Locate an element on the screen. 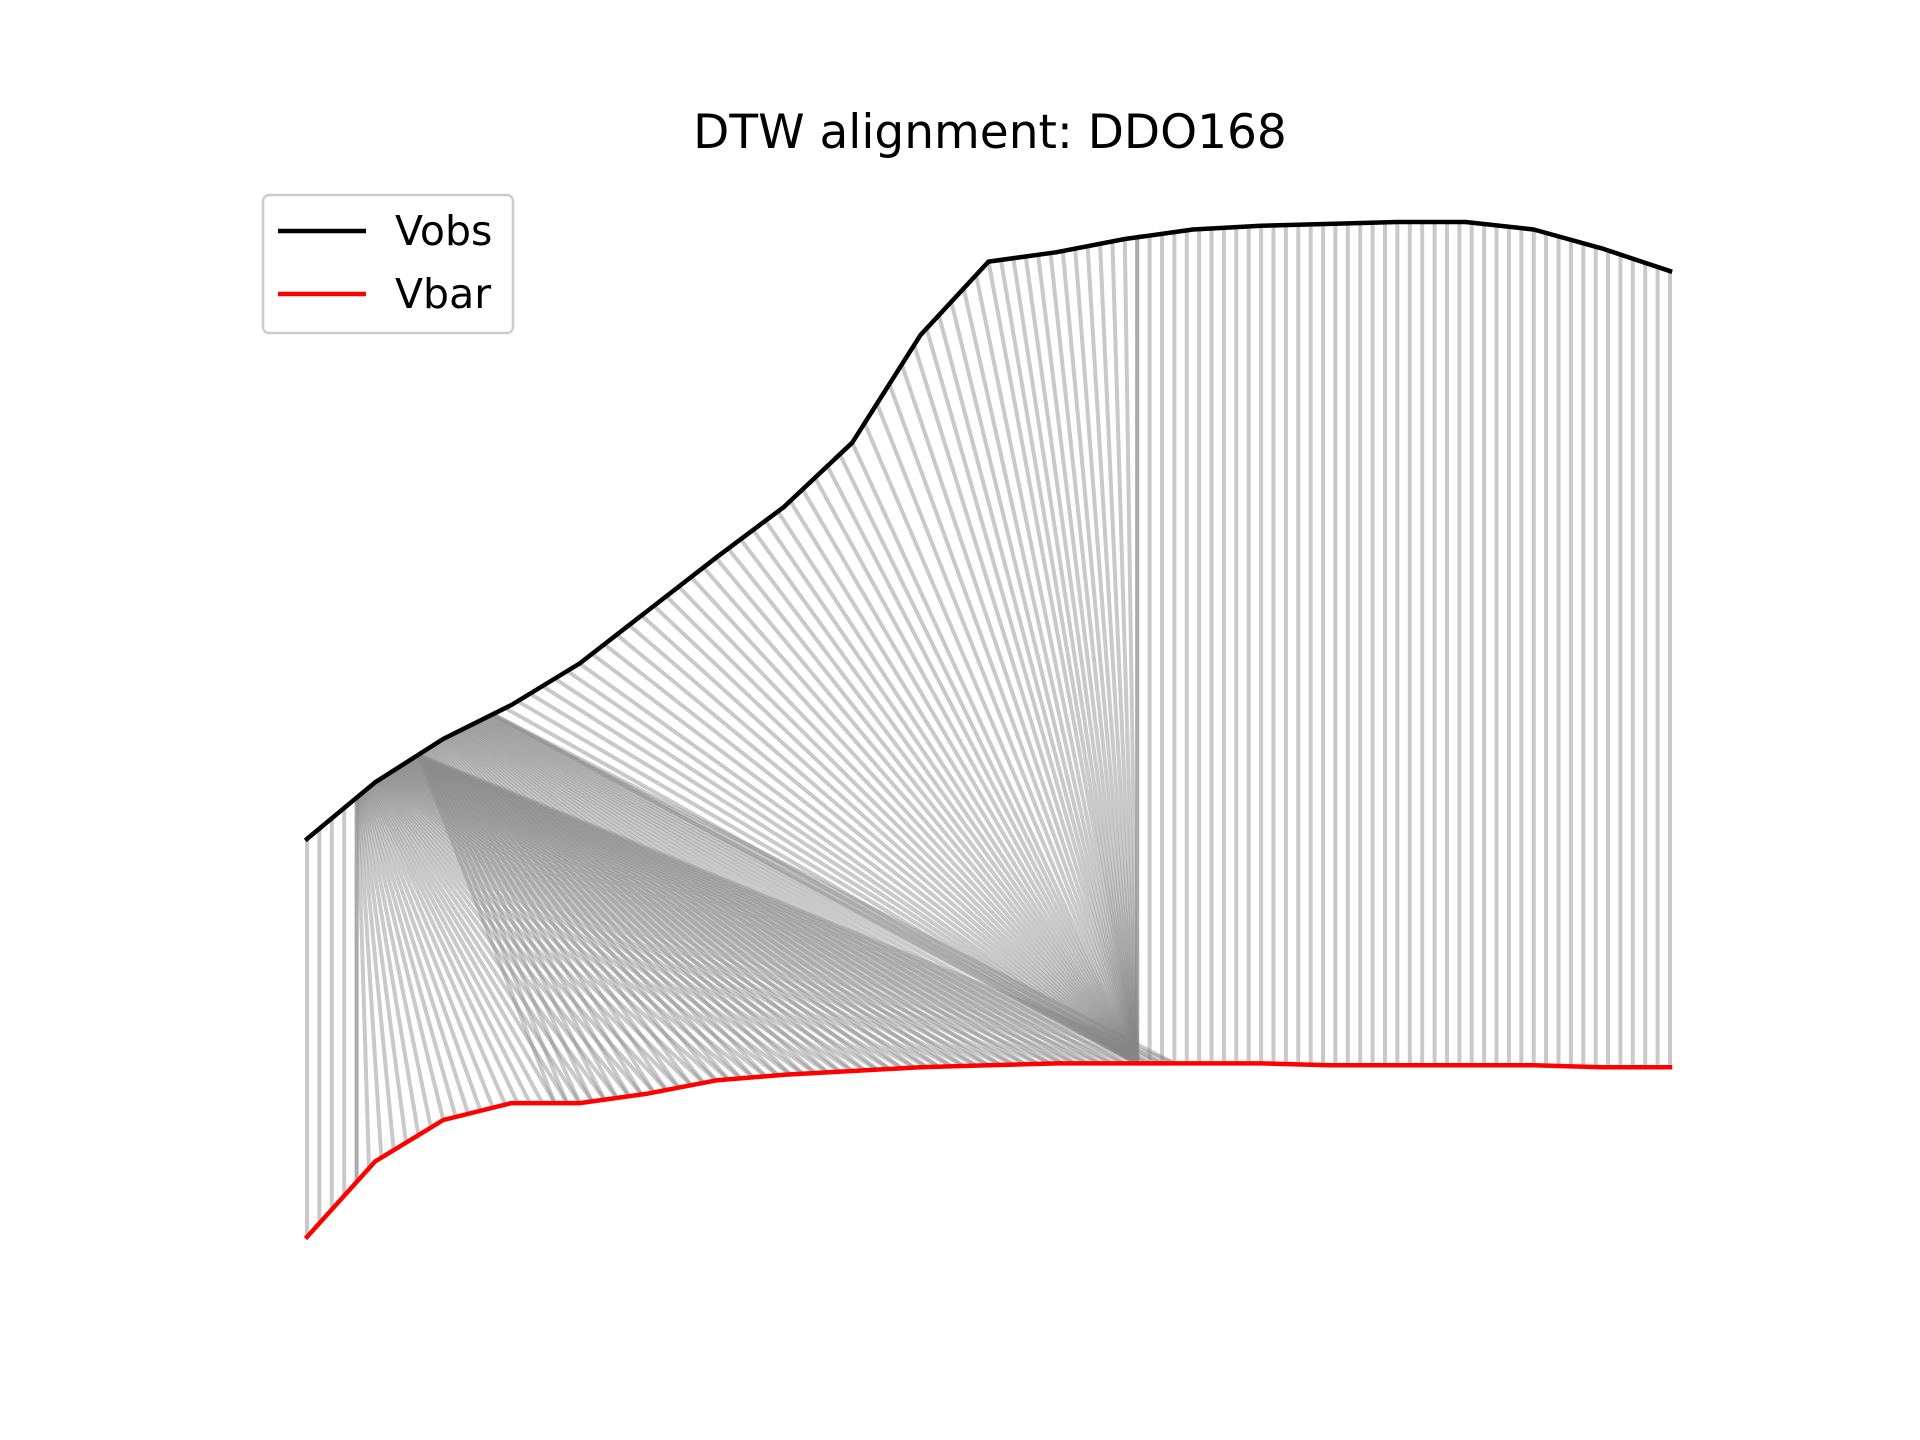  legend: Vobs Vbar is located at coordinates (388, 264).